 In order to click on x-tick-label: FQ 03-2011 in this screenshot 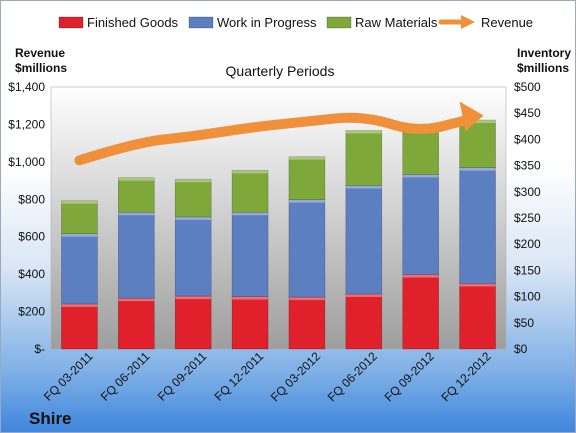, I will do `click(68, 376)`.